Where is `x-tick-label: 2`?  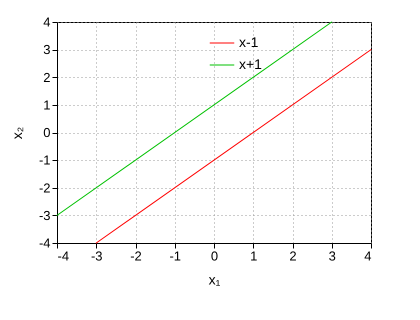 x-tick-label: 2 is located at coordinates (293, 256).